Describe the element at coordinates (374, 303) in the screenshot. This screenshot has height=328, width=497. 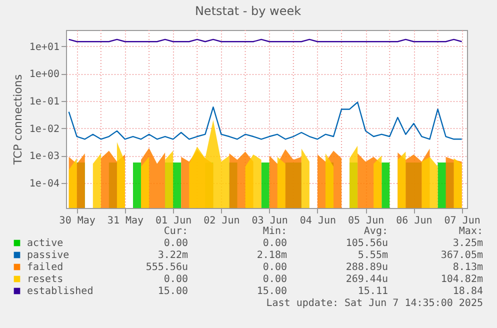
I see `text: Last update: Sat Jun 7 14:35:00 2025` at that location.